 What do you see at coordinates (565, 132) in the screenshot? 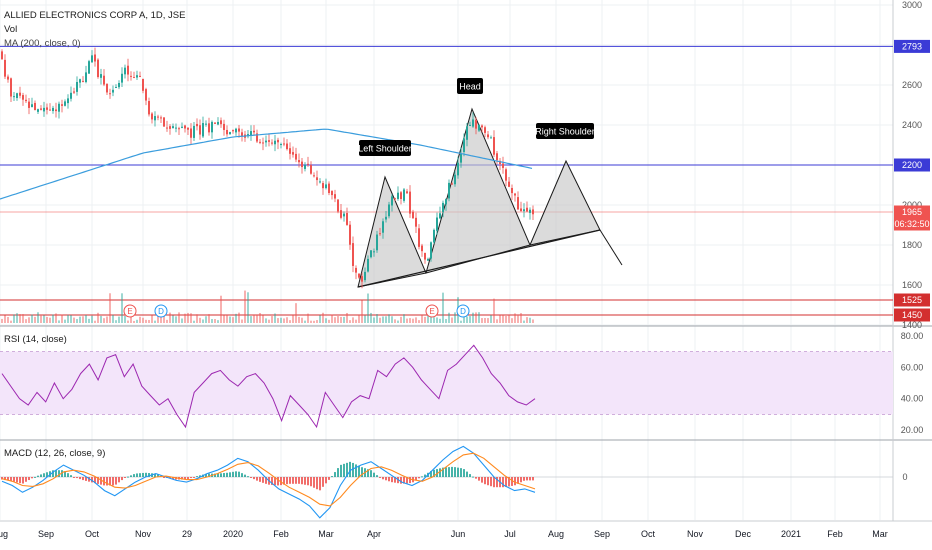
I see `annotation-label: Right Shoulder` at bounding box center [565, 132].